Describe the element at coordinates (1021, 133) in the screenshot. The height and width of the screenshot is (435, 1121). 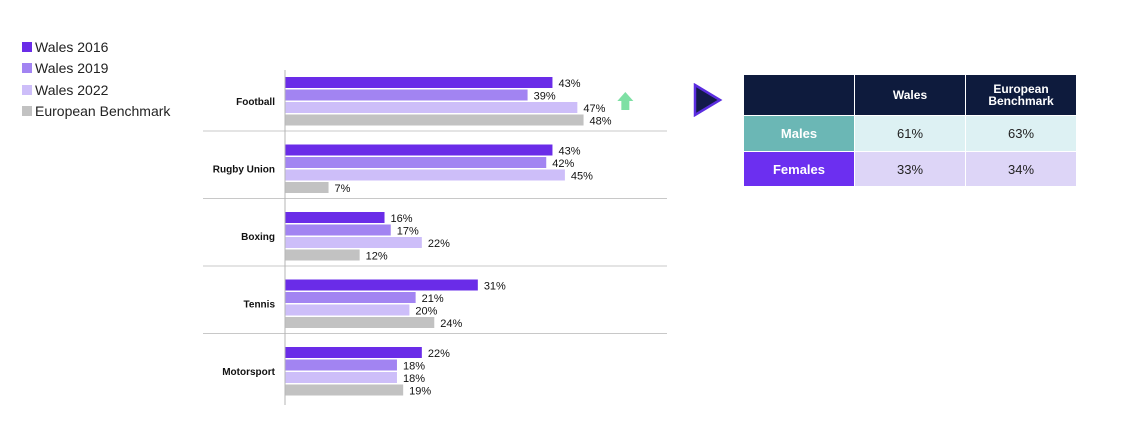
I see `cell-males-european-benchmark: 63%` at that location.